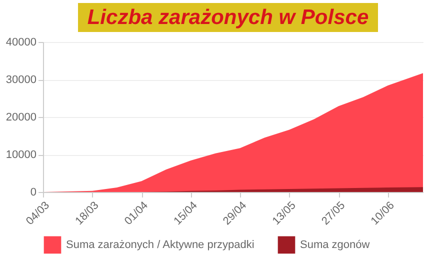 The image size is (437, 276). I want to click on chart-title: Liczba zarażonych w Polsce, so click(228, 18).